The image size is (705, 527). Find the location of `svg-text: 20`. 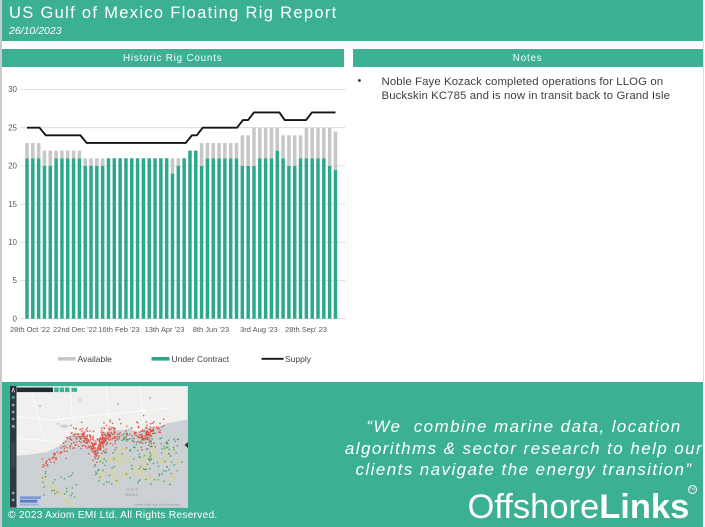

svg-text: 20 is located at coordinates (12, 166).